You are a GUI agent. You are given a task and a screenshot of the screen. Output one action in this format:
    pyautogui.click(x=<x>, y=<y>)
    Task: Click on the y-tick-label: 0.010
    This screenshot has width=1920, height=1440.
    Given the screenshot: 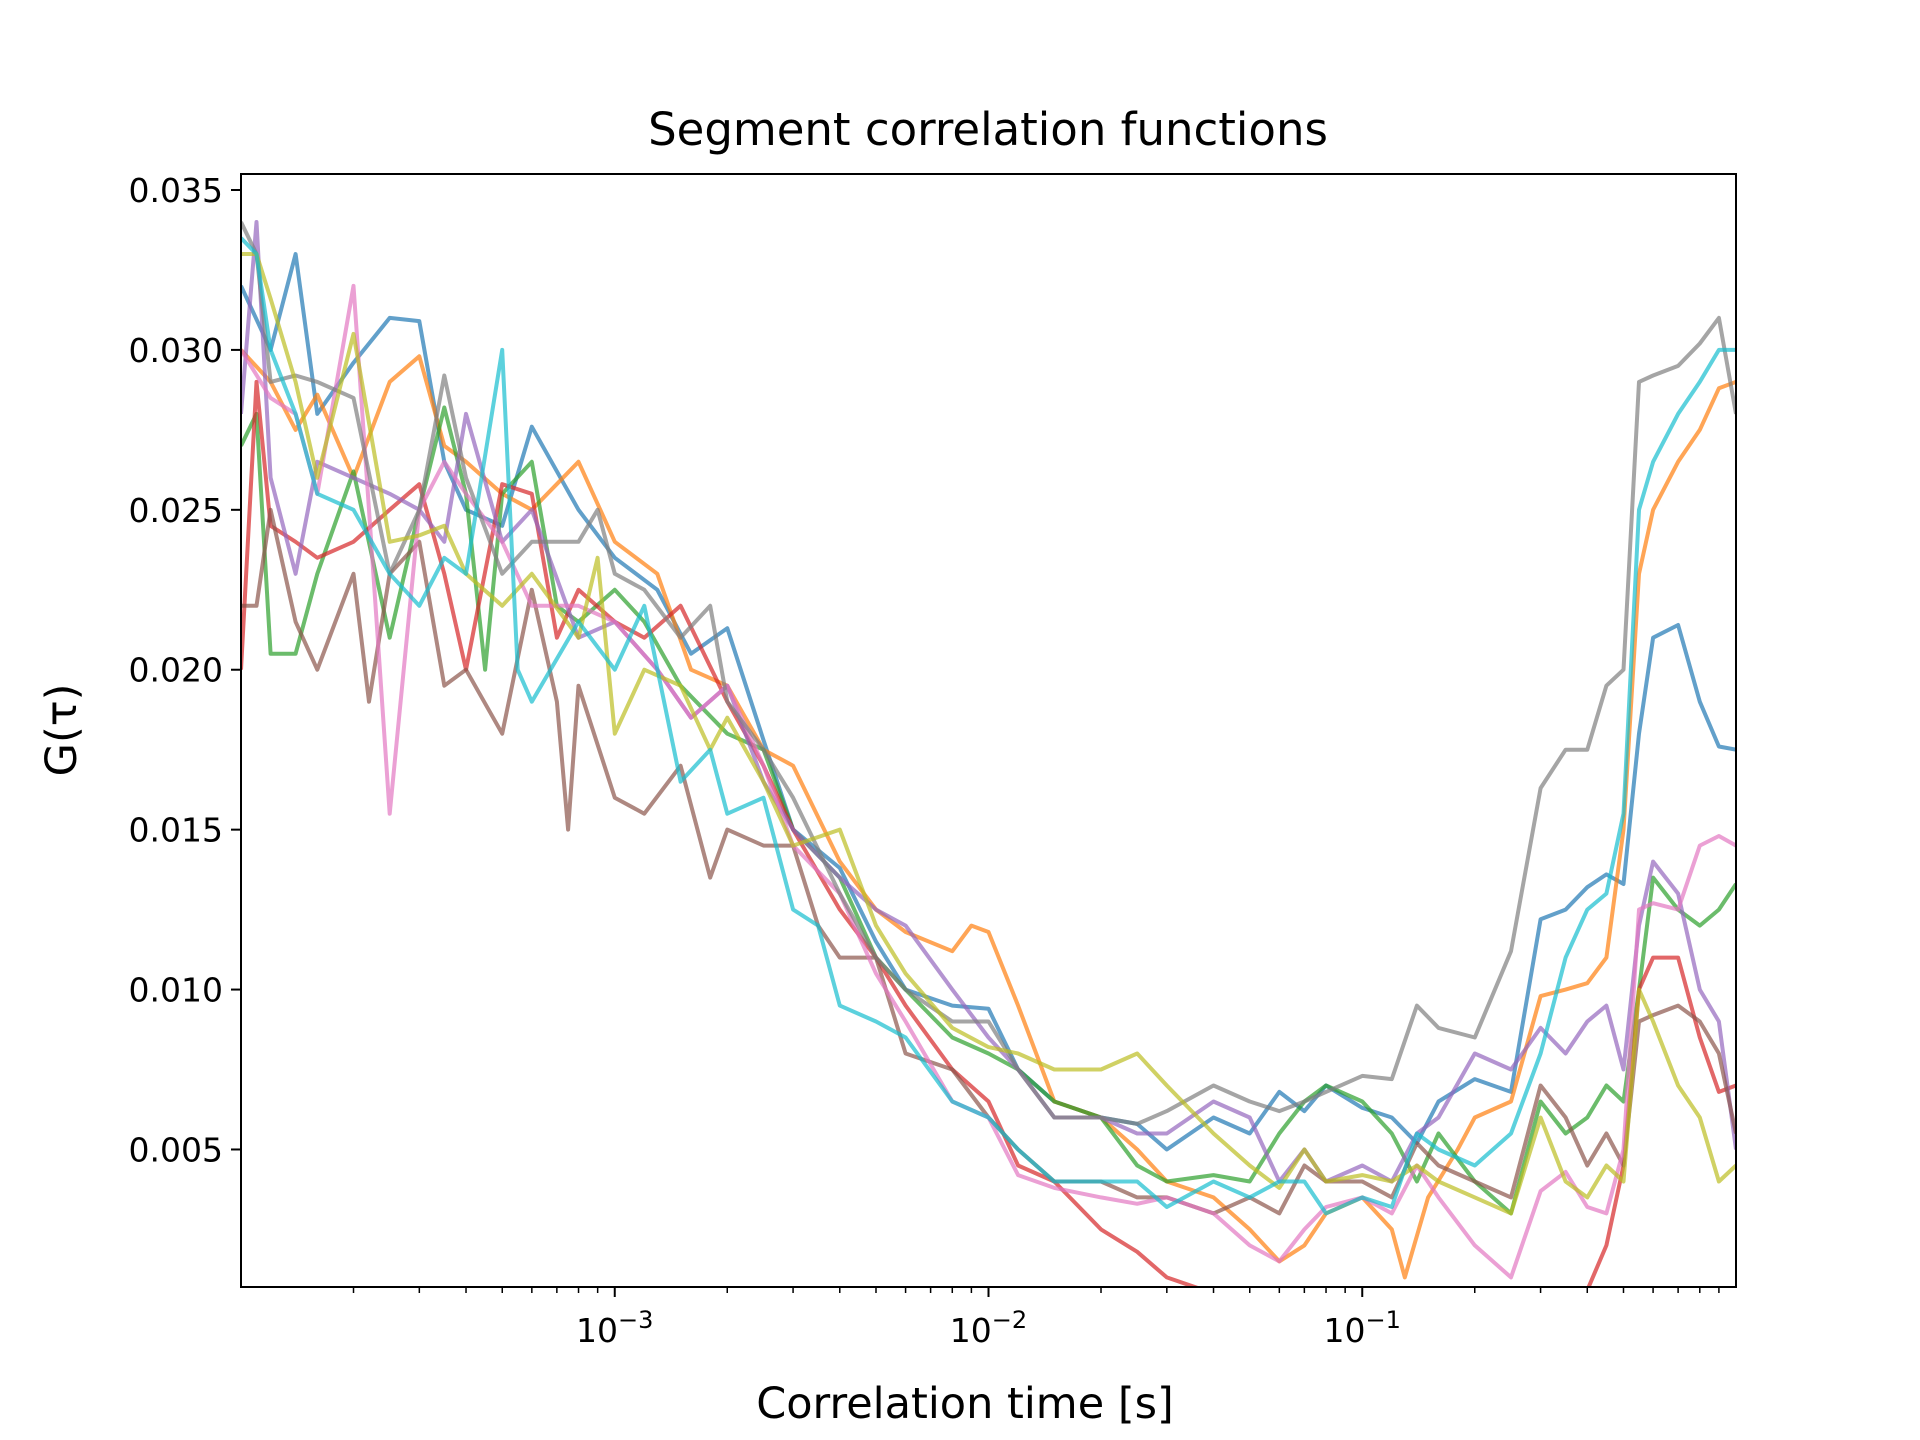 What is the action you would take?
    pyautogui.click(x=176, y=990)
    